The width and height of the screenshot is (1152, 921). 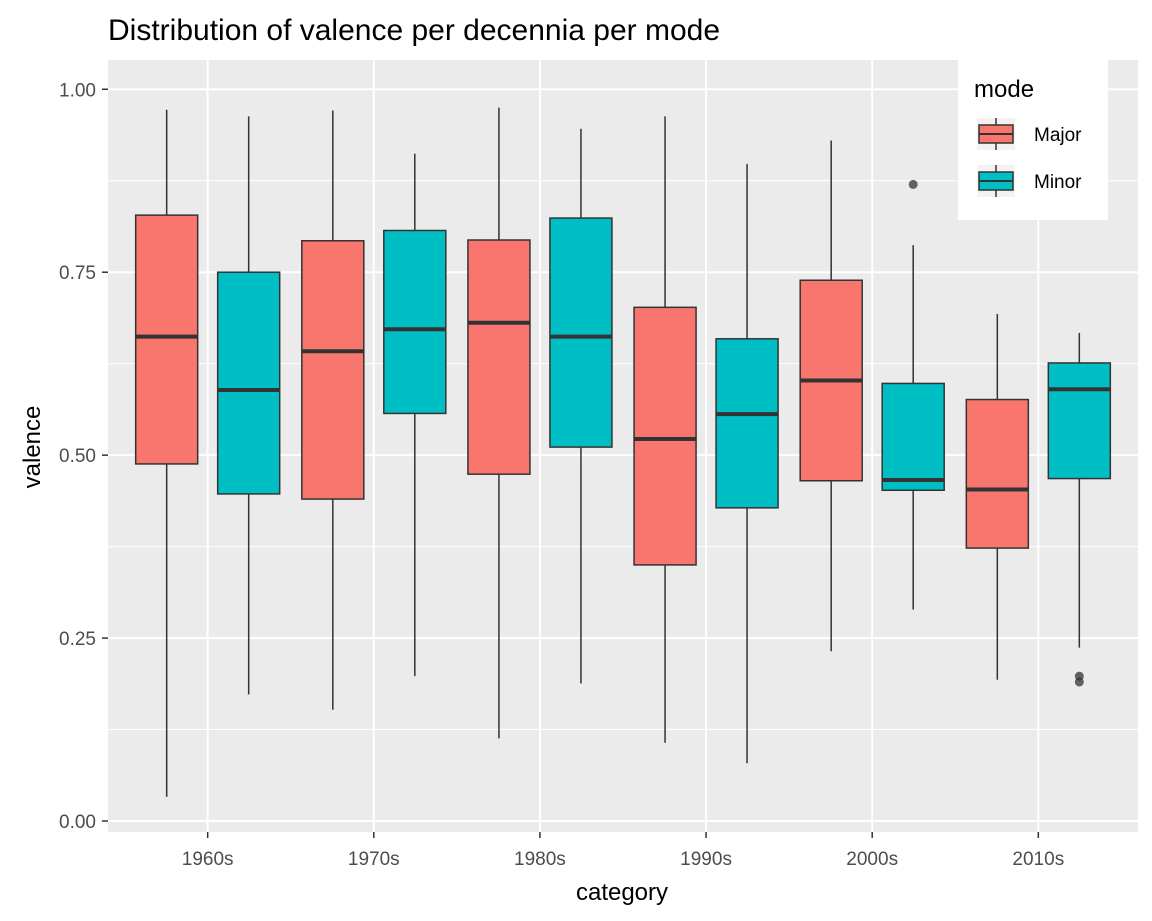 I want to click on box-major-1980s, so click(x=499, y=423).